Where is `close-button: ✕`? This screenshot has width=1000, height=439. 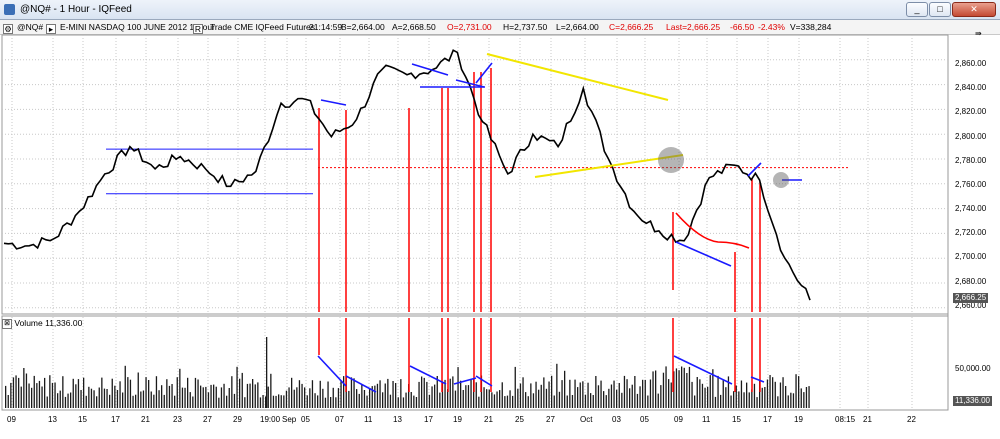 close-button: ✕ is located at coordinates (974, 9).